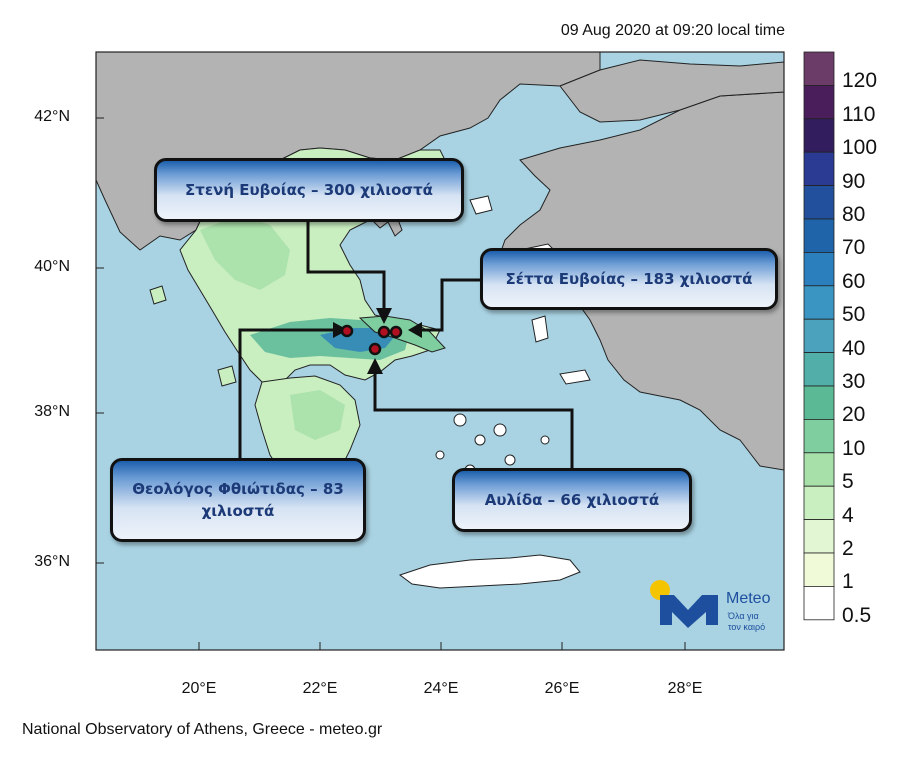  Describe the element at coordinates (52, 266) in the screenshot. I see `lat-label-40: 40°N` at that location.